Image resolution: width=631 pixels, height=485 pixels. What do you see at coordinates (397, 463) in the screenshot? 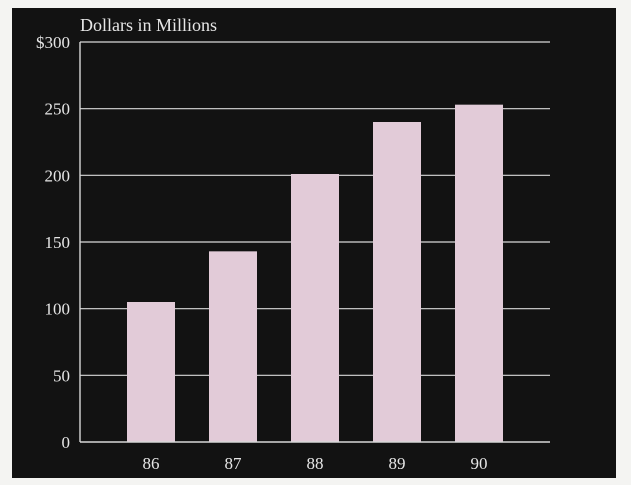
I see `x-tick-label-89: 89` at bounding box center [397, 463].